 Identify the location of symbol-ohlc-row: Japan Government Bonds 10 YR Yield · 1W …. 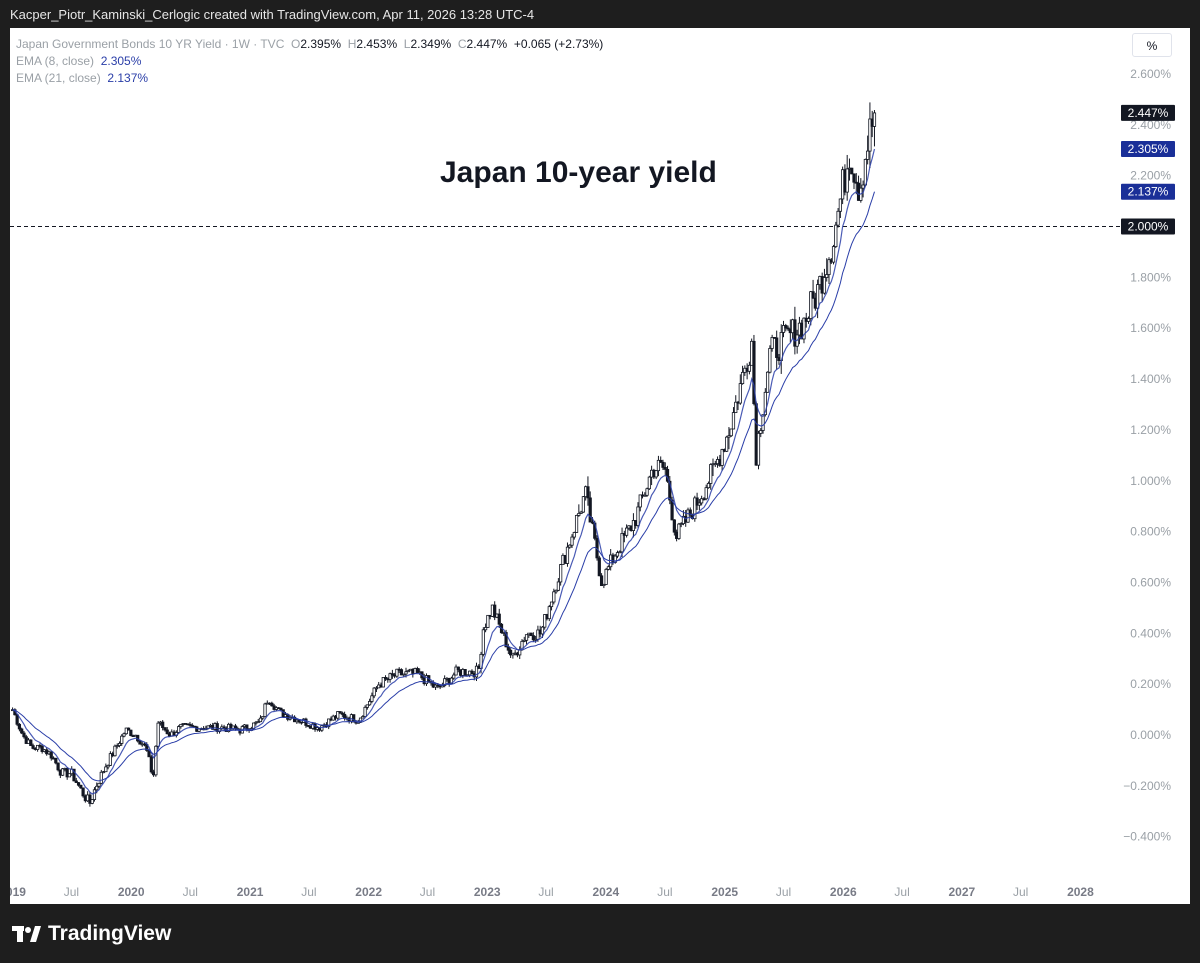
(309, 44).